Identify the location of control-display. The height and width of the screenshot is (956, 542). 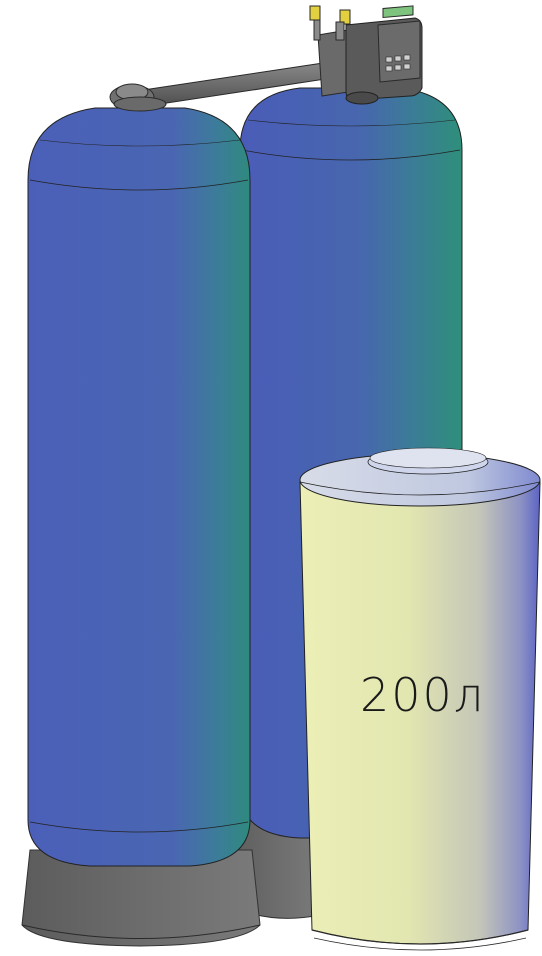
(398, 12).